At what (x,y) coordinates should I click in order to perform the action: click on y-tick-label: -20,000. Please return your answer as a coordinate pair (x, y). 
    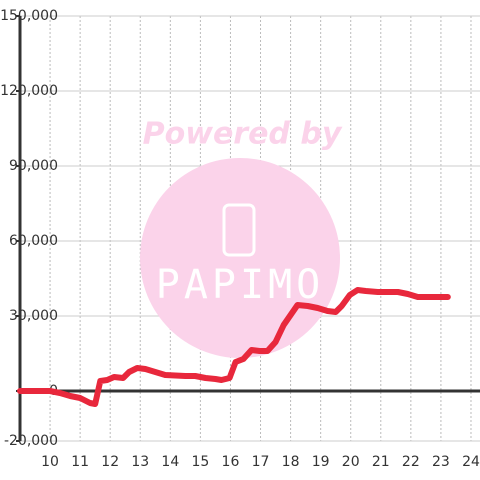
    Looking at the image, I should click on (31, 441).